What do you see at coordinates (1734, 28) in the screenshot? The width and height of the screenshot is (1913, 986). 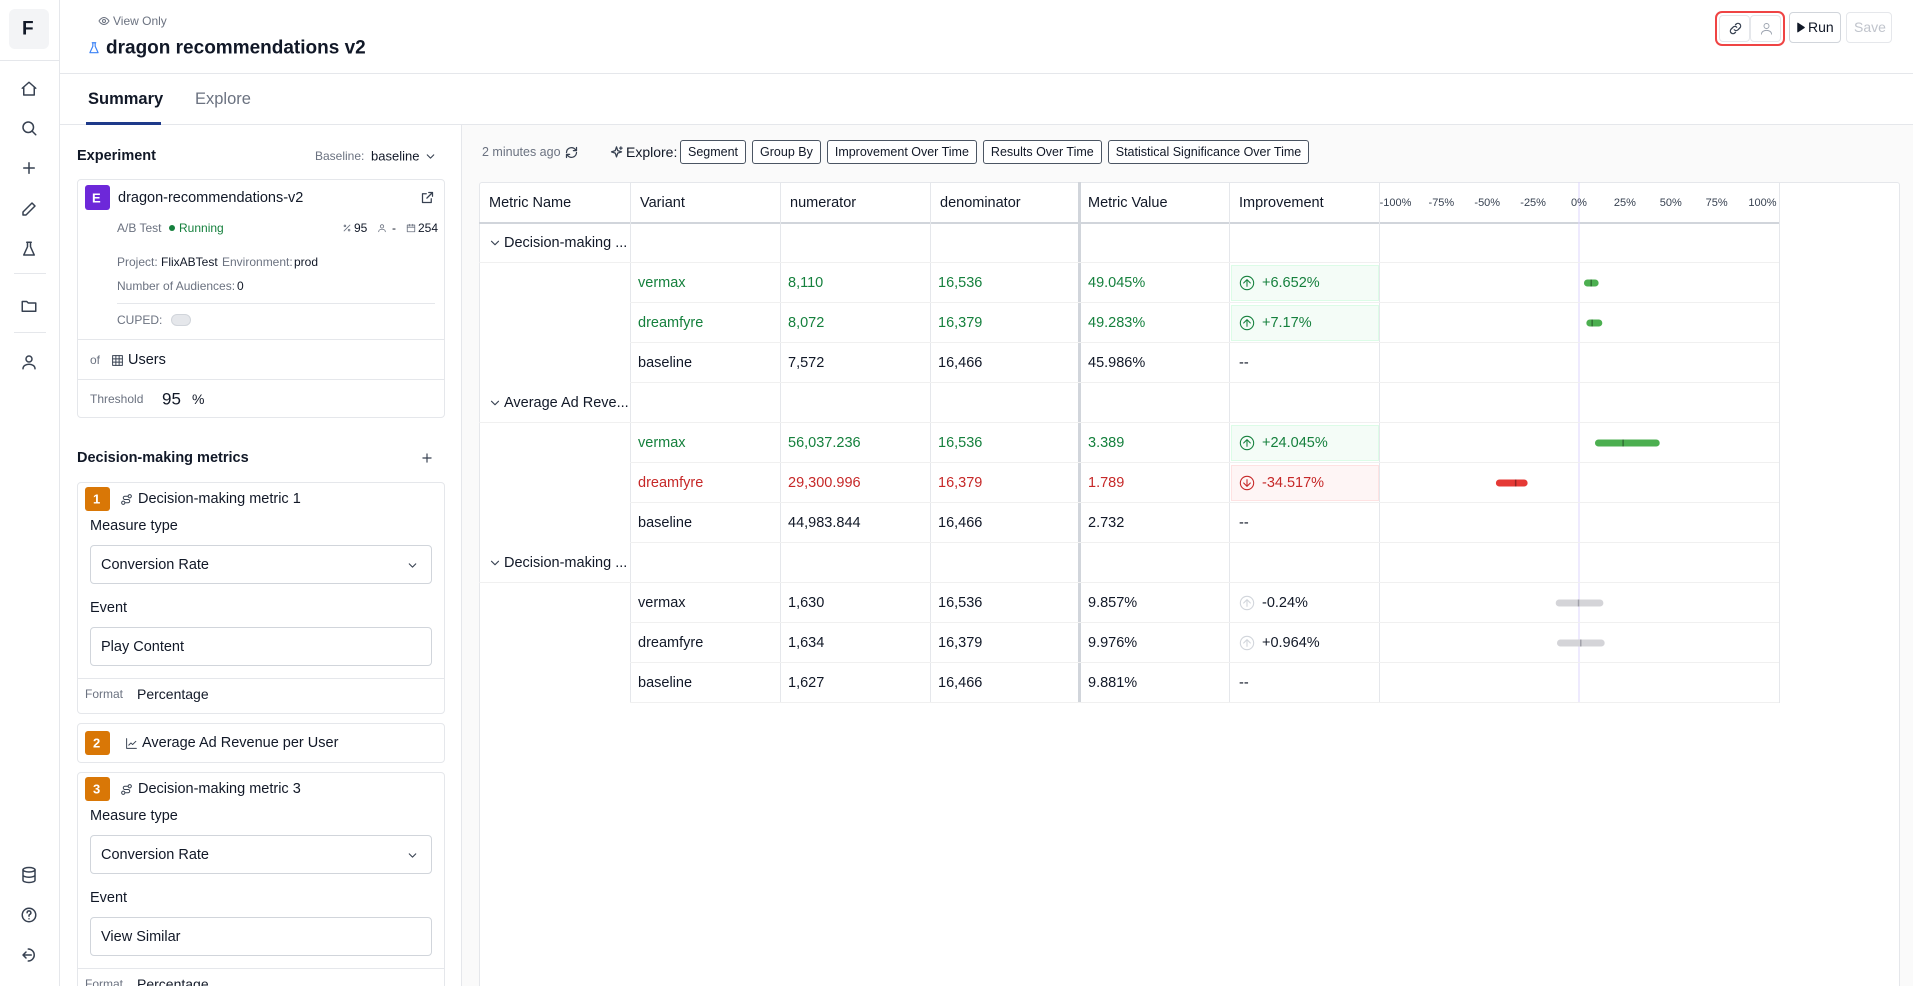 I see `link-button` at bounding box center [1734, 28].